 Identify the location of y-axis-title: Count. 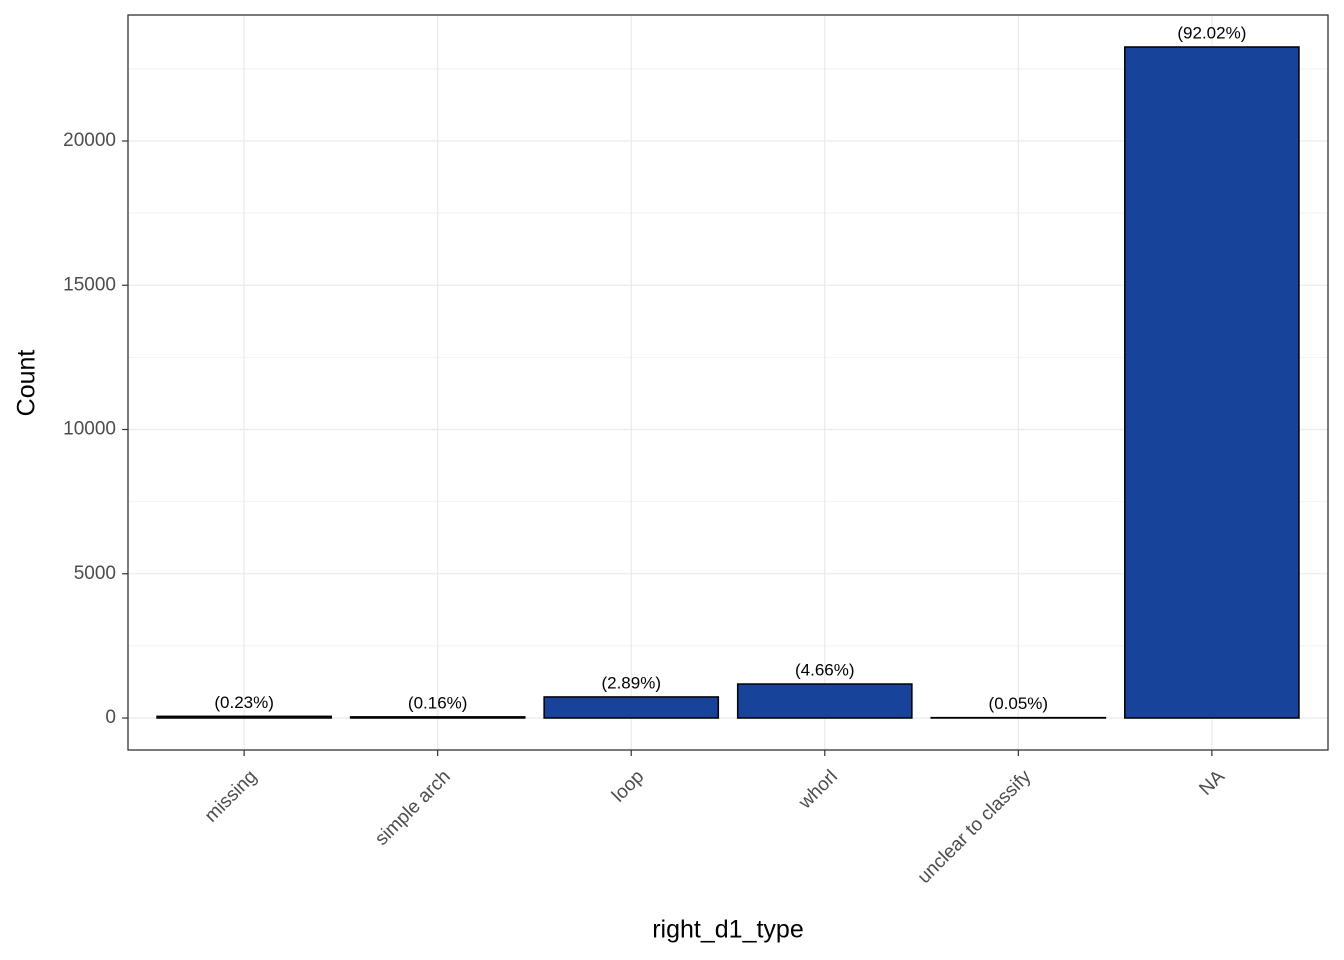
(27, 383).